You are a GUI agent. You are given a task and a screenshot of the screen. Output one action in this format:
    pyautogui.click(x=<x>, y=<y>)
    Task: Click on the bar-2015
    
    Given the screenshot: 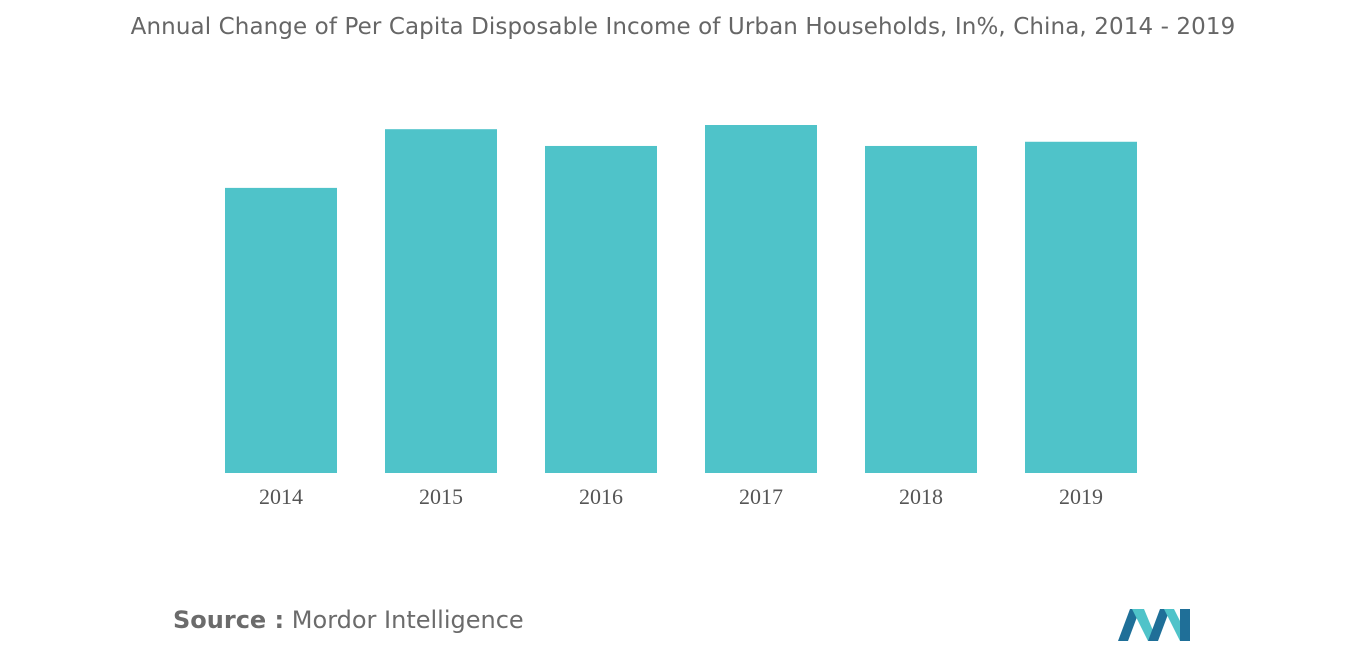 What is the action you would take?
    pyautogui.click(x=441, y=301)
    